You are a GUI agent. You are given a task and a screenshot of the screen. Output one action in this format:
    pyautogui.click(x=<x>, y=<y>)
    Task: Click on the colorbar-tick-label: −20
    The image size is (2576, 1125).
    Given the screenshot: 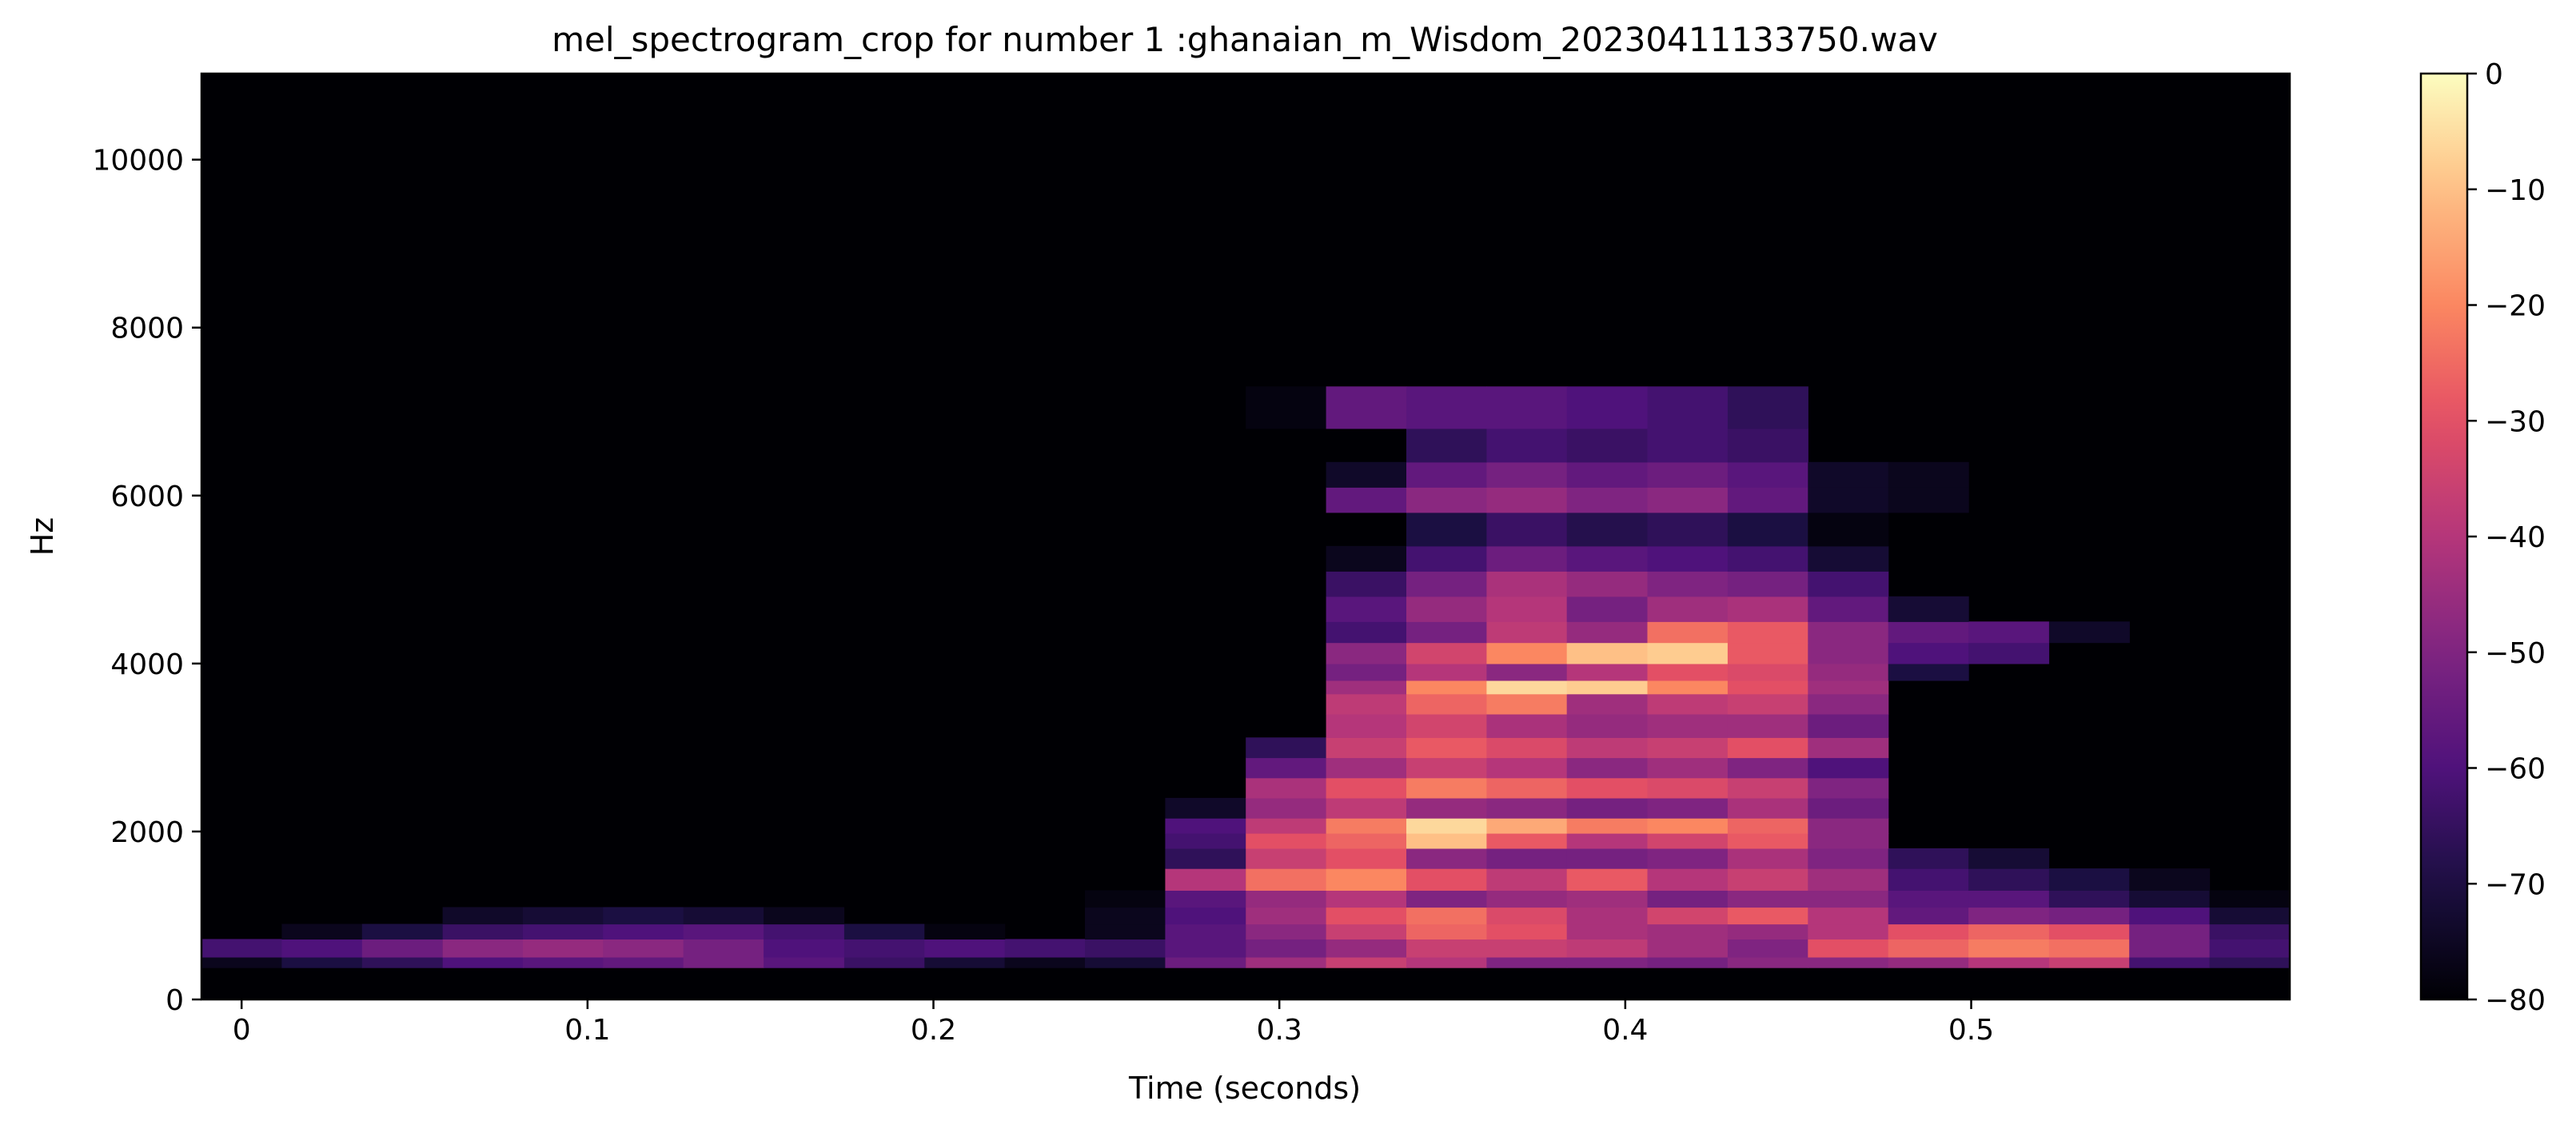 What is the action you would take?
    pyautogui.click(x=2515, y=306)
    